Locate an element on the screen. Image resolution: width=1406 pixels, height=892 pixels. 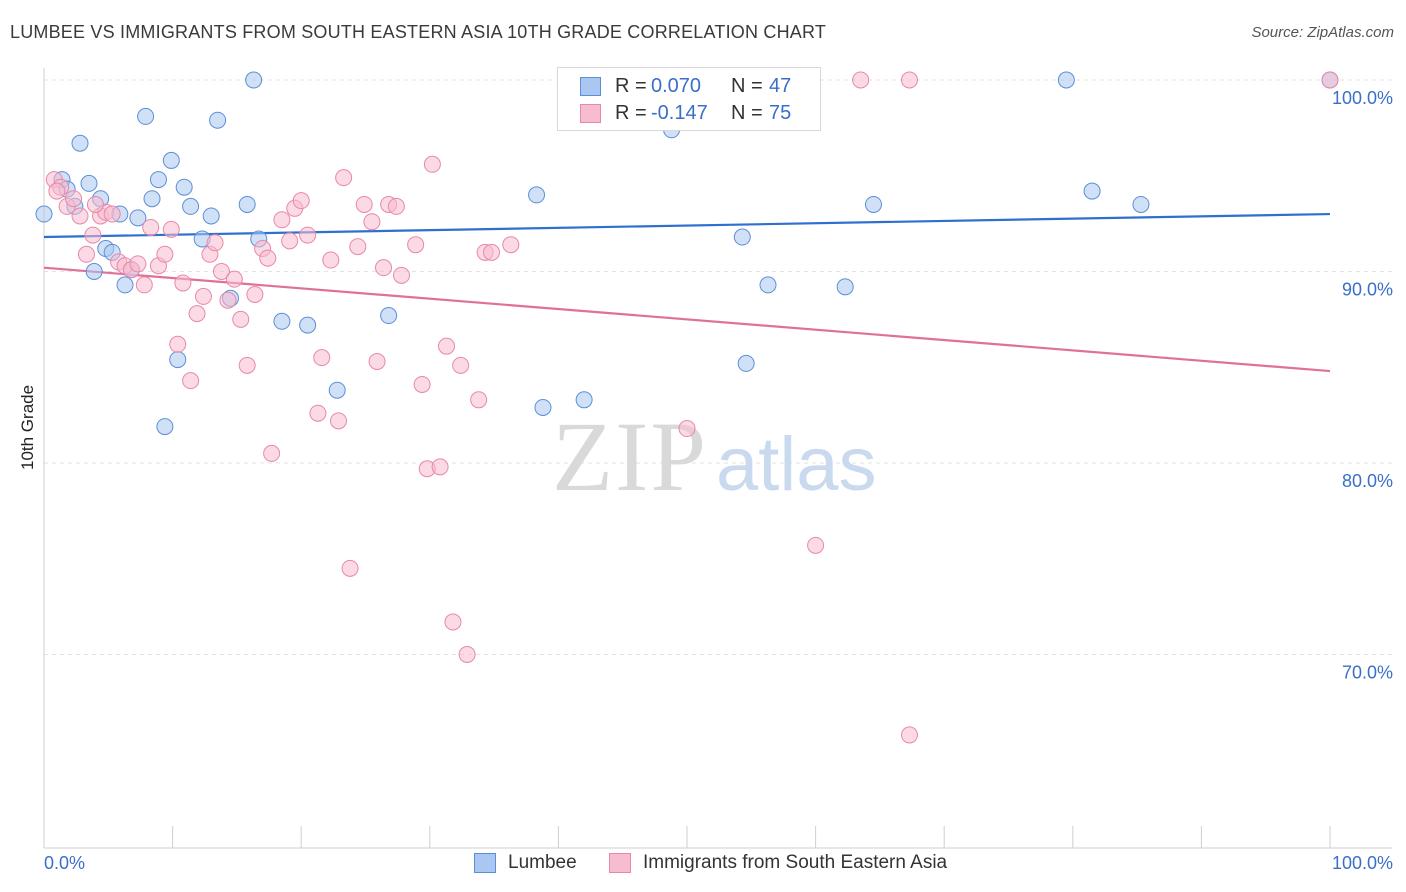
immigrants-trend-line is located at coordinates (687, 319).